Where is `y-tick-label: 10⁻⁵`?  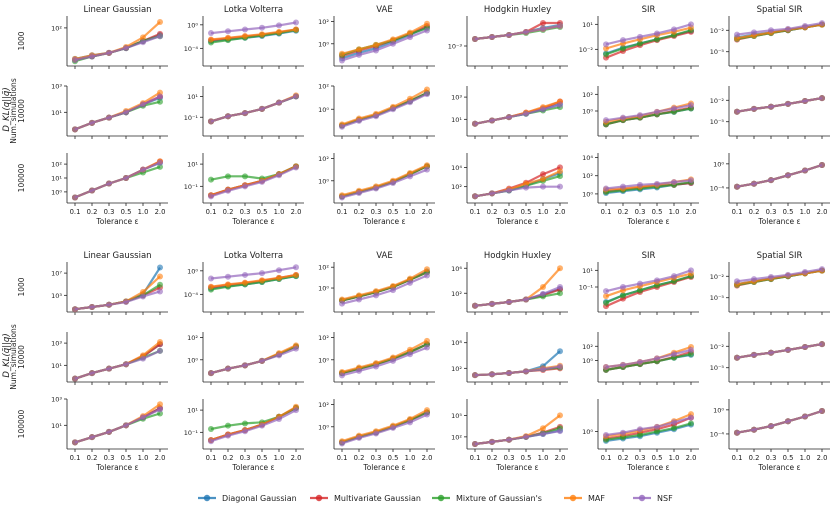
y-tick-label: 10⁻⁵ is located at coordinates (717, 368).